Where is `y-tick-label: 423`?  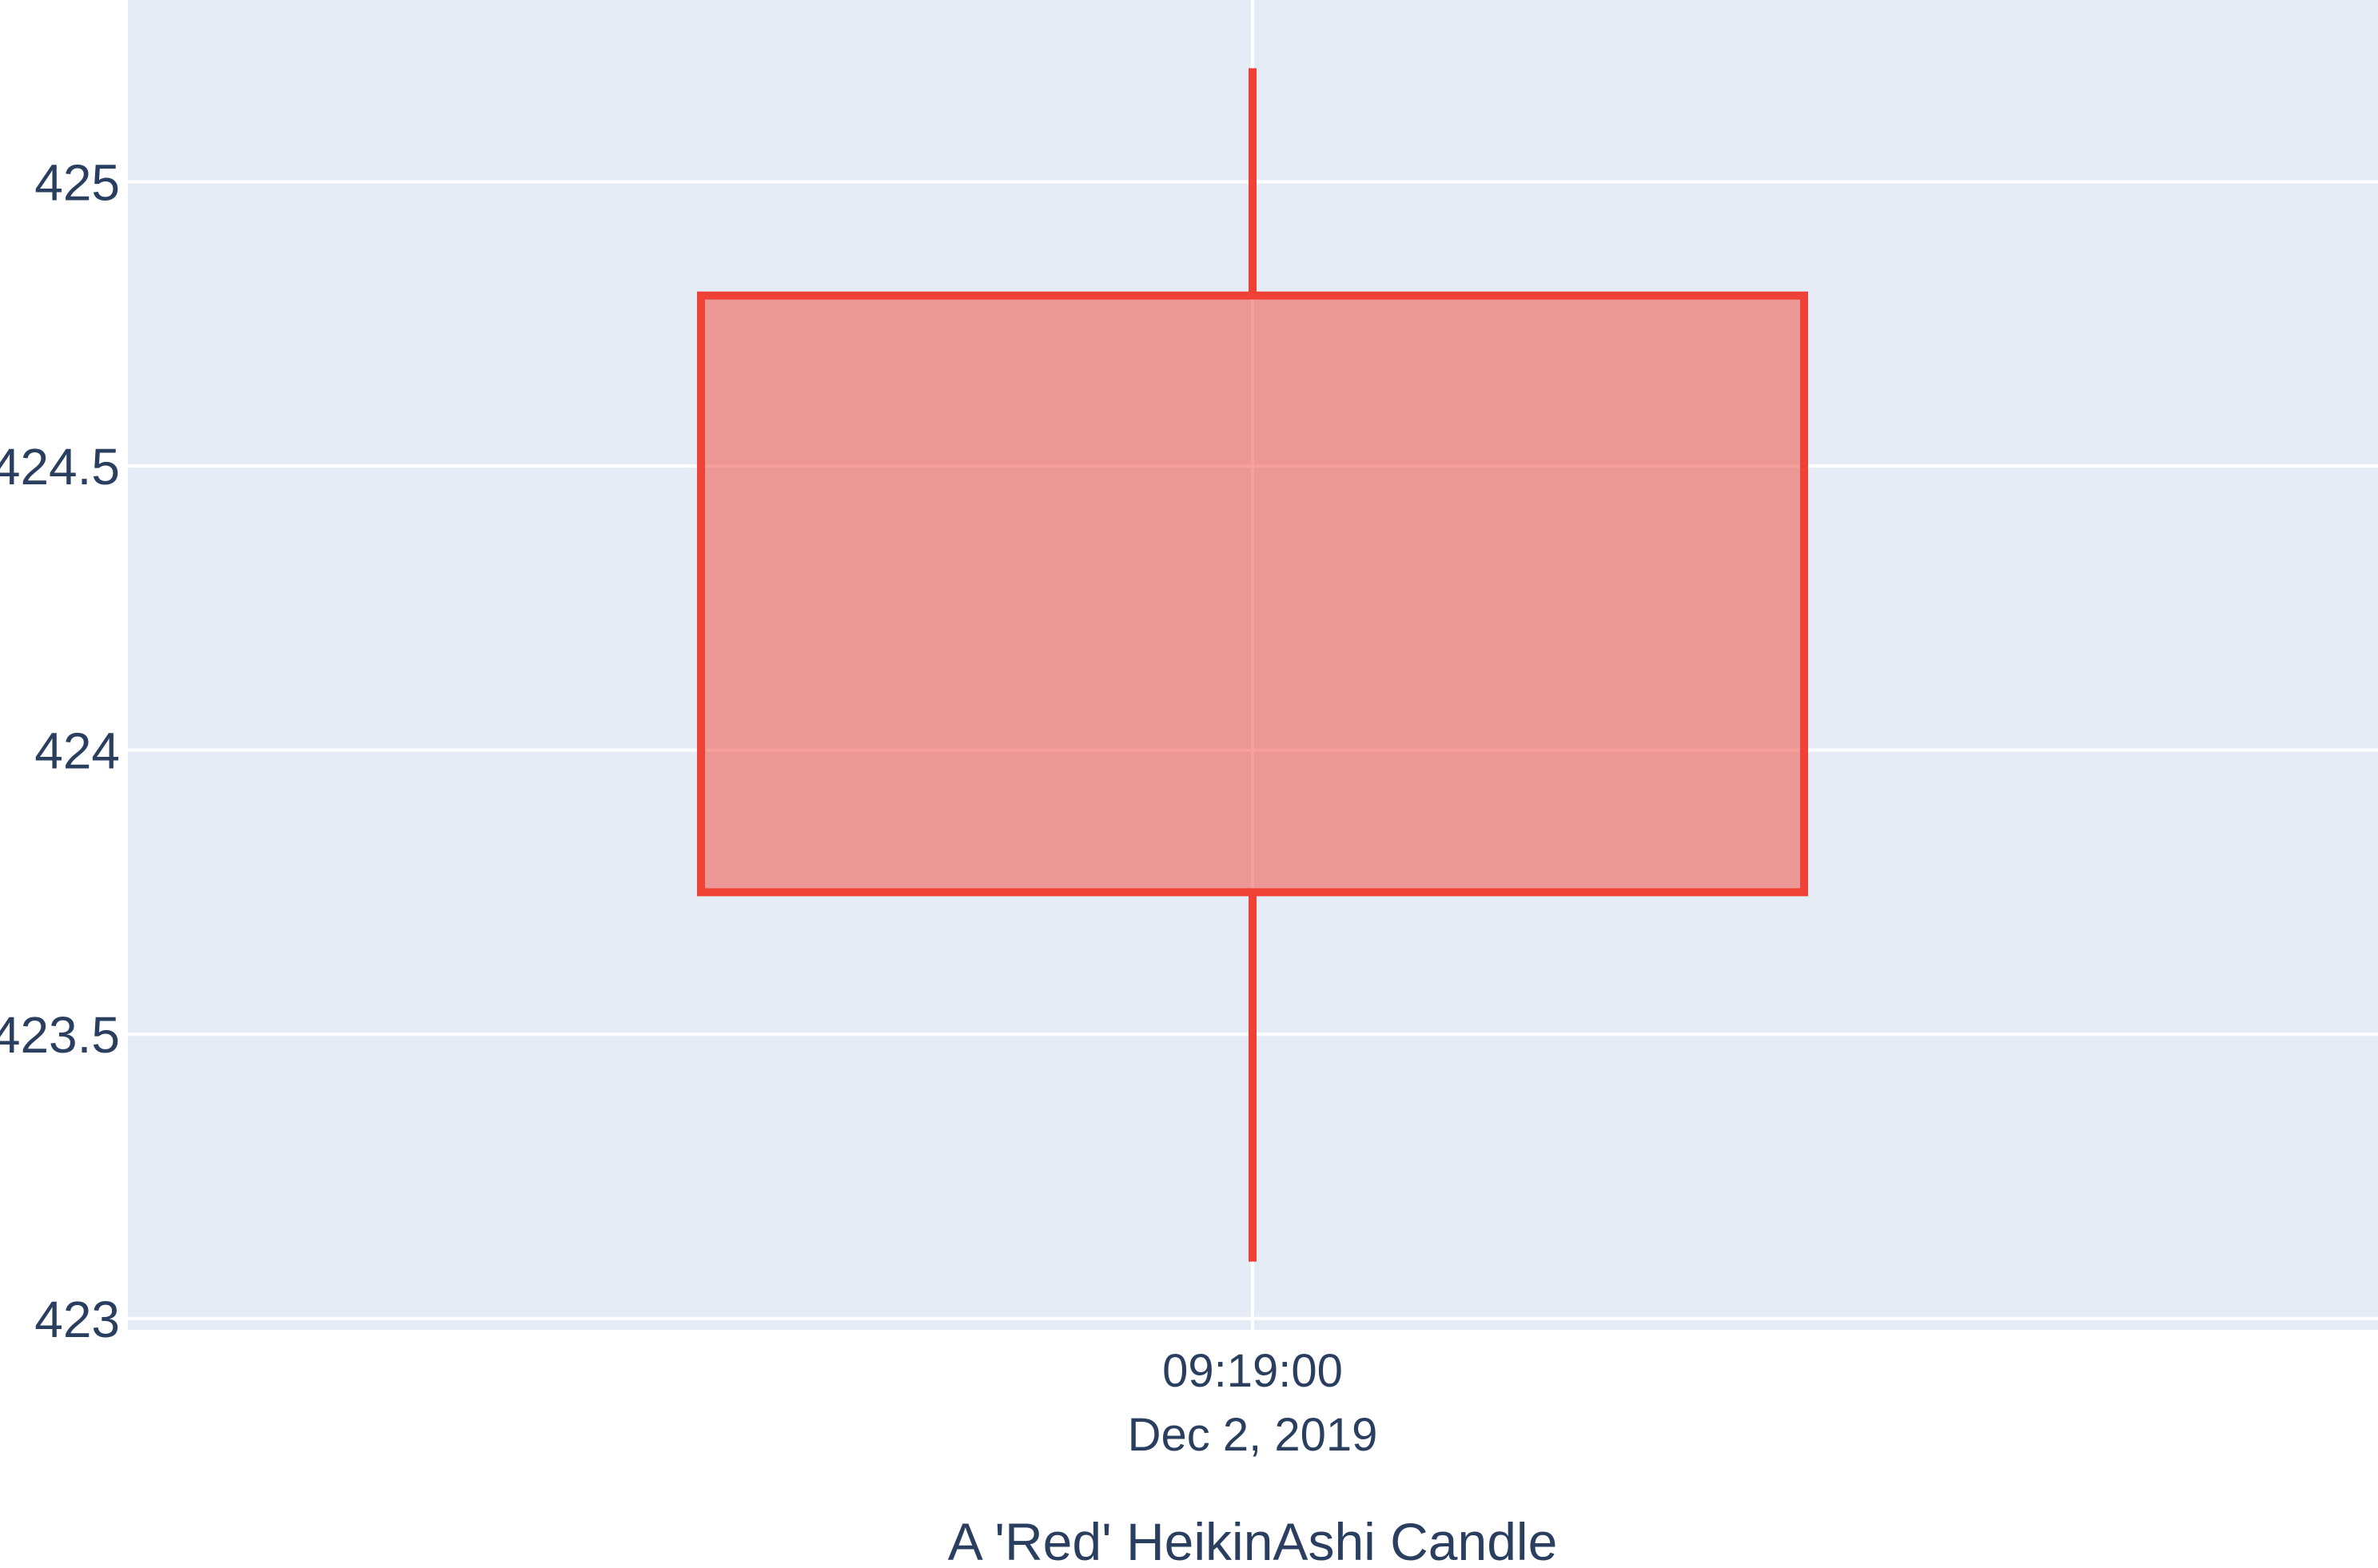
y-tick-label: 423 is located at coordinates (77, 1319).